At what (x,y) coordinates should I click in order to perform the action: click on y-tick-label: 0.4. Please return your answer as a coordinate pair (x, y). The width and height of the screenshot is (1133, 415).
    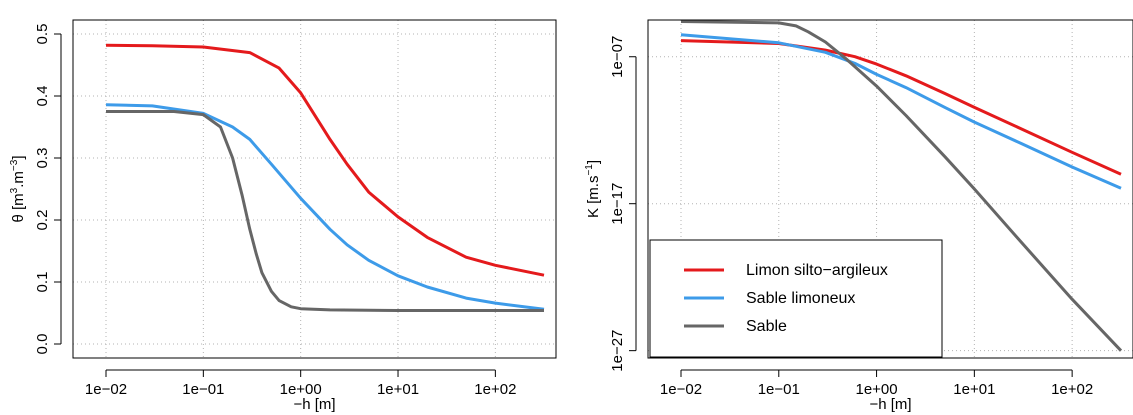
    Looking at the image, I should click on (42, 96).